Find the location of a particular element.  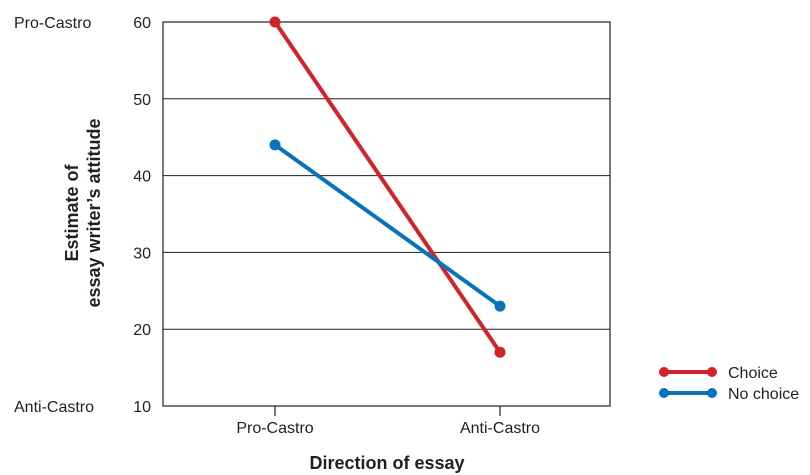

legend-item-1: No choice is located at coordinates (729, 394).